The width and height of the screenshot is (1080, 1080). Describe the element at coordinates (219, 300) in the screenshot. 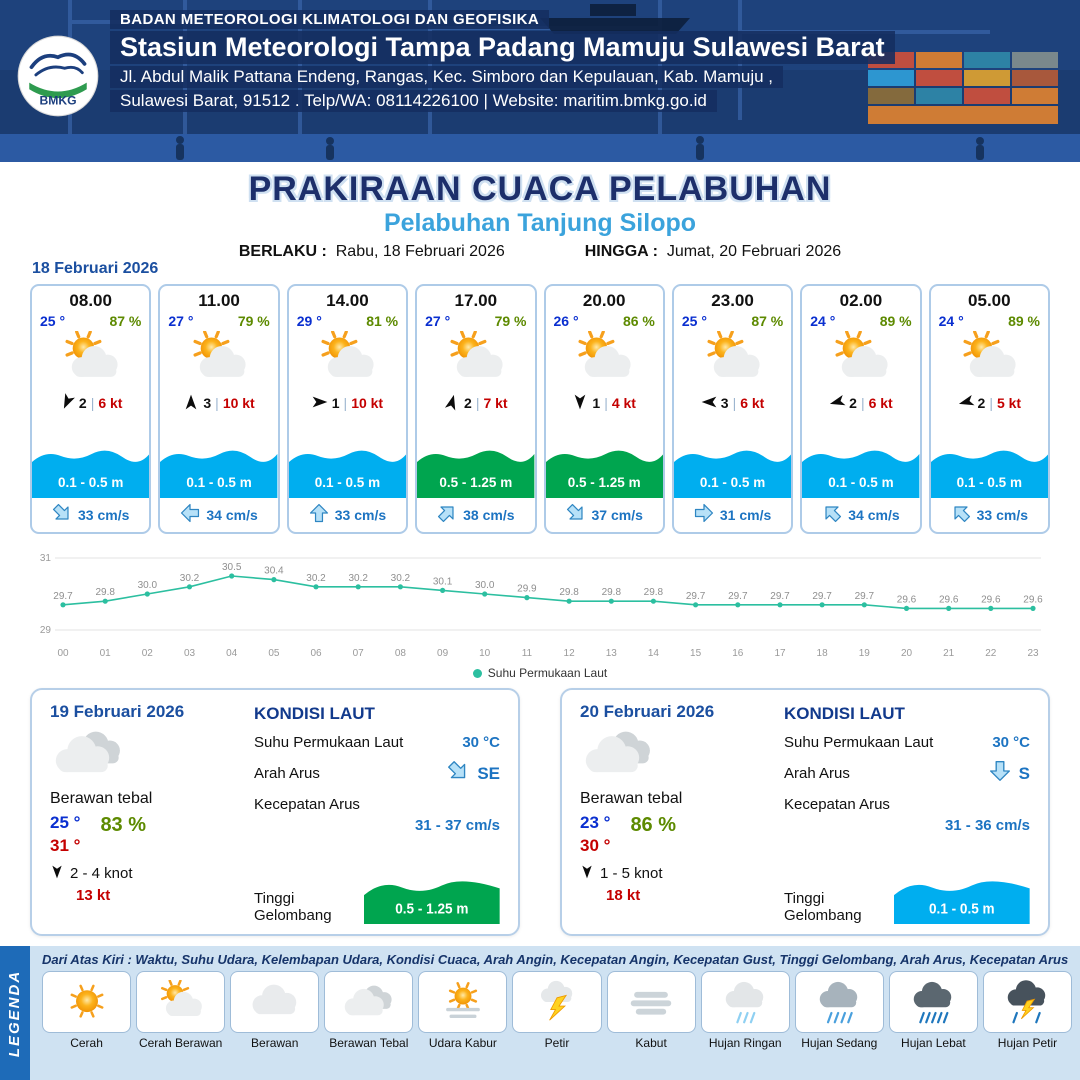

I see `forecast-time: 11.00` at that location.